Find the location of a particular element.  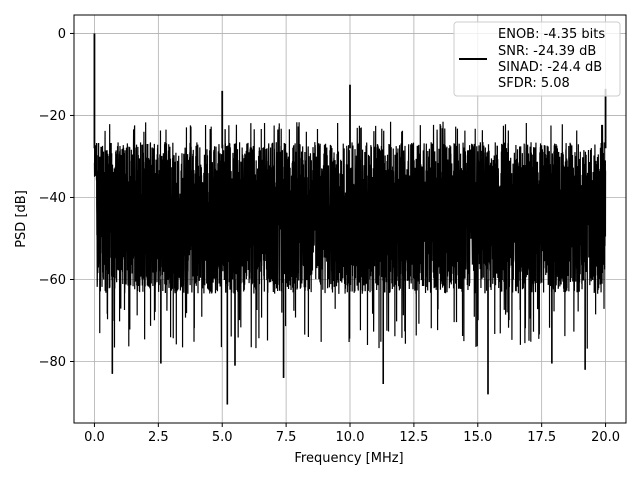

y-tick-label: −60 is located at coordinates (52, 280).